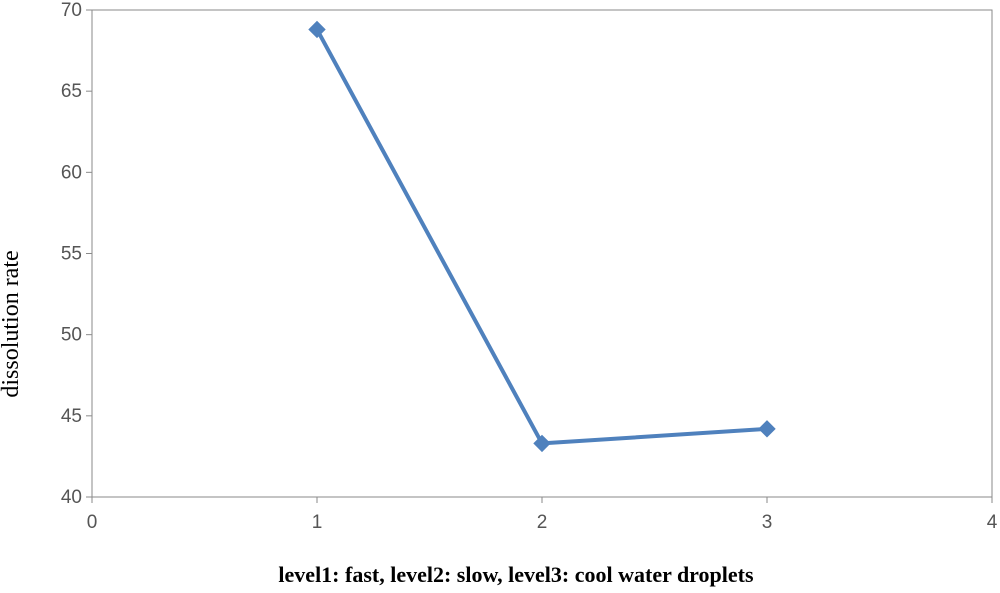 The width and height of the screenshot is (1000, 593). I want to click on y-tick-label: 40, so click(71, 497).